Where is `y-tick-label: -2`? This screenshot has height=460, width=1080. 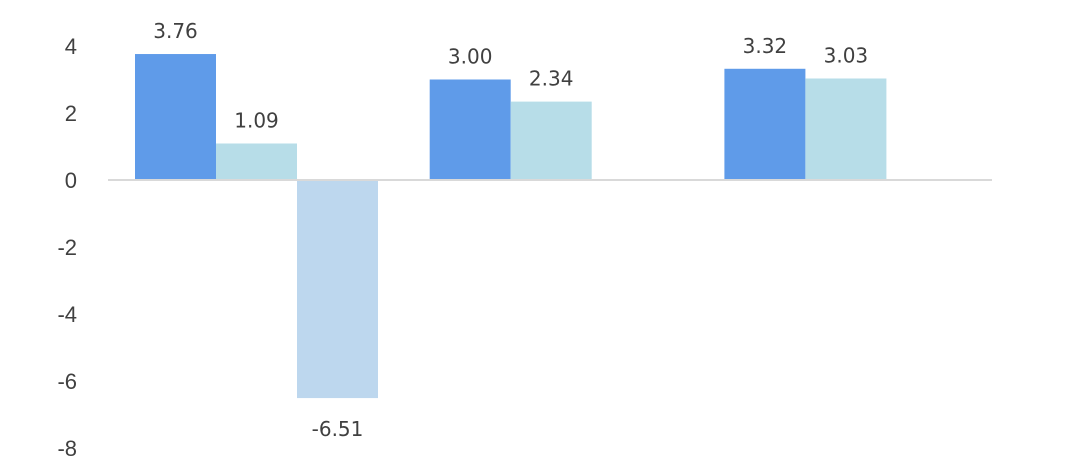
y-tick-label: -2 is located at coordinates (67, 247).